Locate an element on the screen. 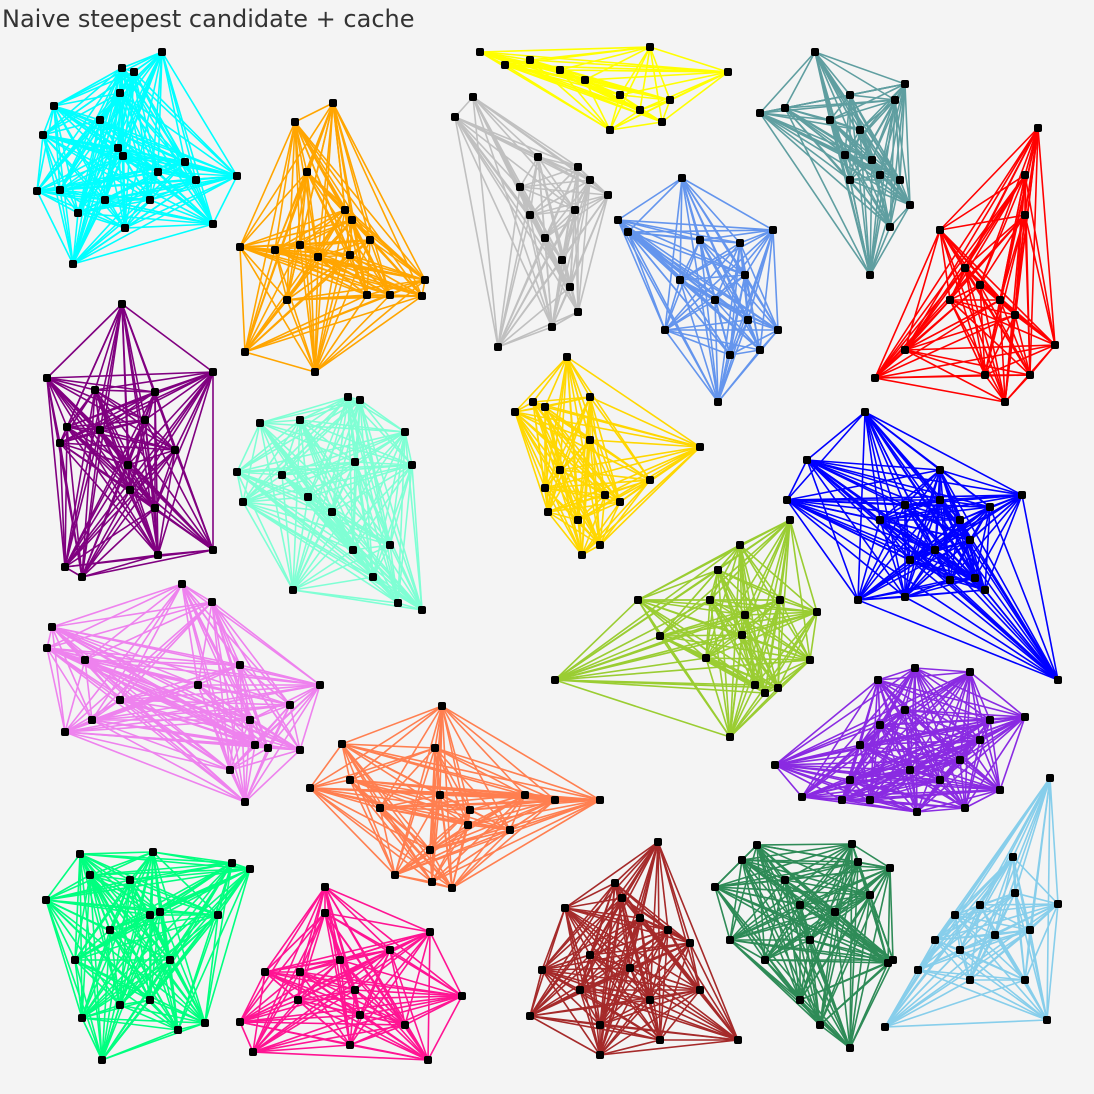 The height and width of the screenshot is (1094, 1094). cluster-seagreen-nodes is located at coordinates (804, 946).